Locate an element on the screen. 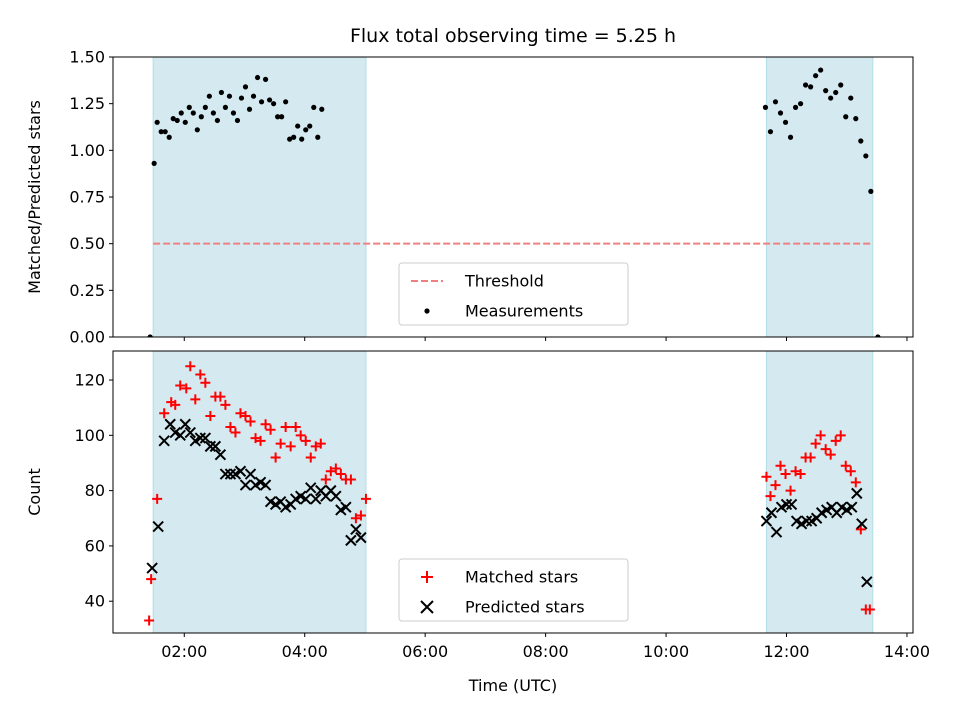  x-axis-label: Time (UTC) is located at coordinates (512, 685).